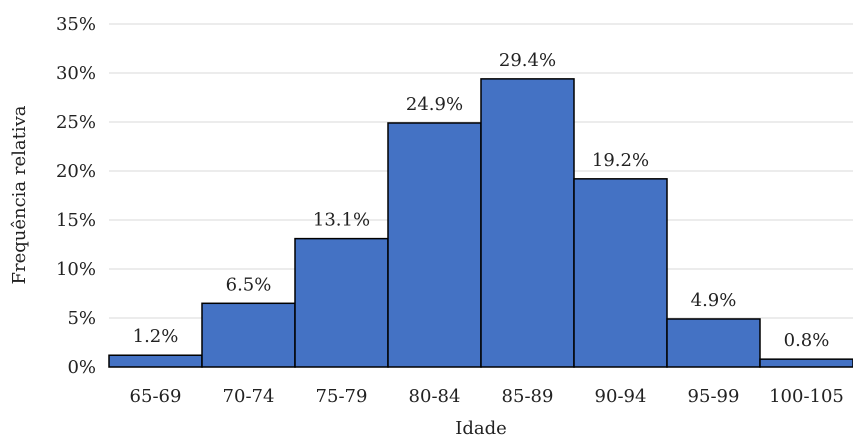 This screenshot has height=441, width=853. Describe the element at coordinates (76, 171) in the screenshot. I see `y-tick-label: 20%` at that location.